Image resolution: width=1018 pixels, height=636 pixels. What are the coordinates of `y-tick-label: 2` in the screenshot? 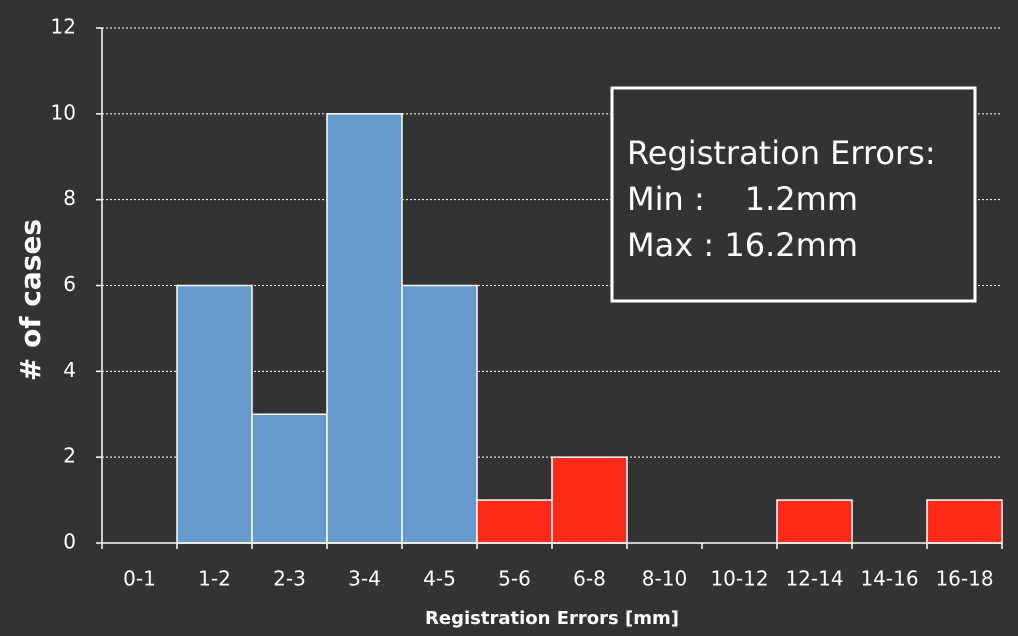 It's located at (69, 456).